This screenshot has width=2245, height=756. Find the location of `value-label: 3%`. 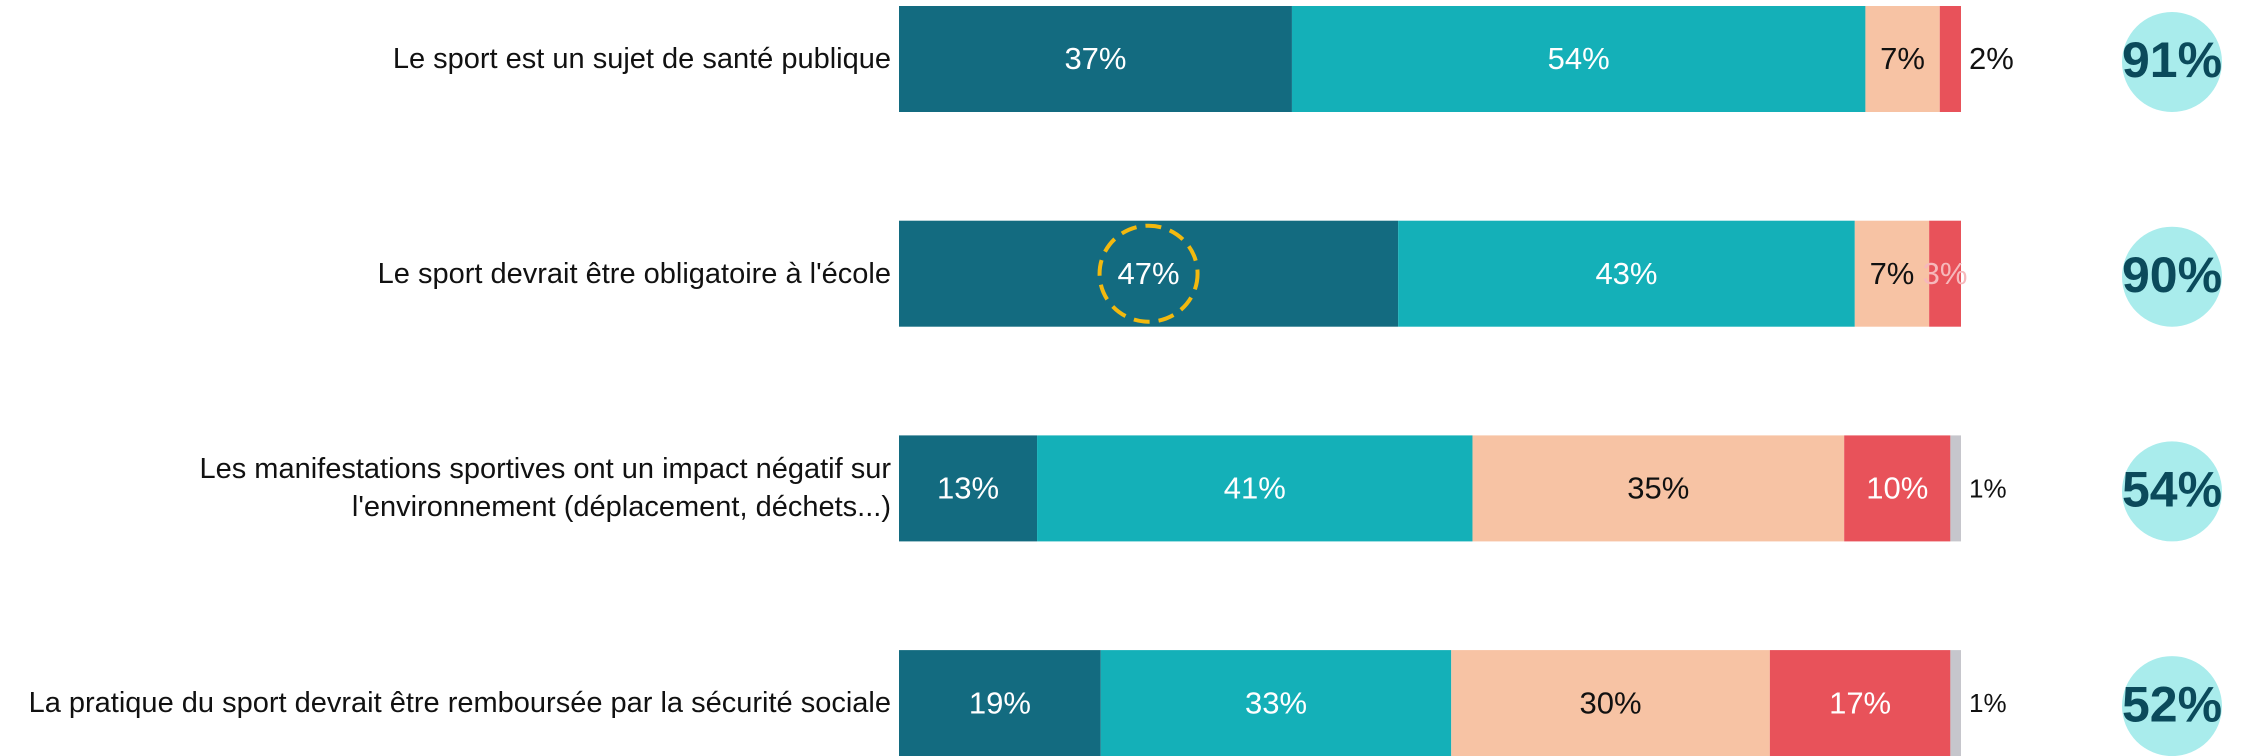

value-label: 3% is located at coordinates (1945, 273).